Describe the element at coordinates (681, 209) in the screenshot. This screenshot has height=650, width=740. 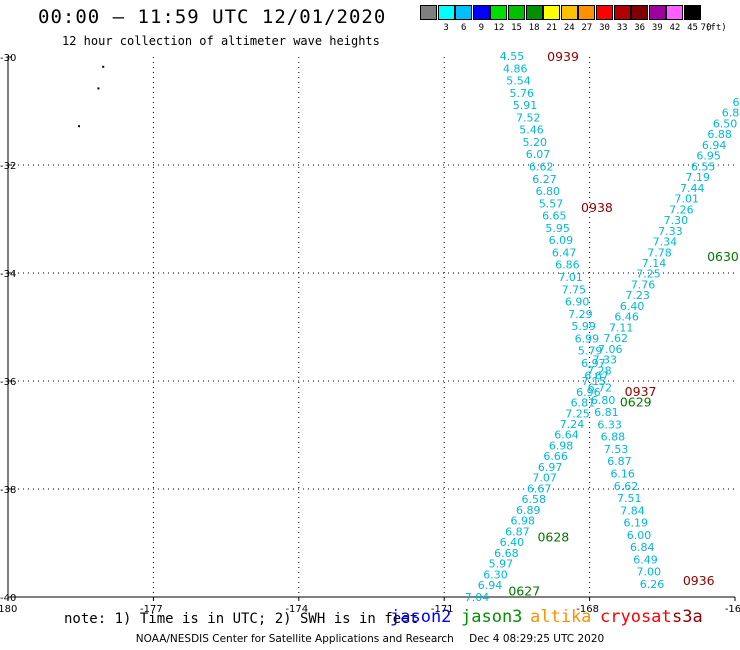
I see `swh-value: 7.26` at that location.